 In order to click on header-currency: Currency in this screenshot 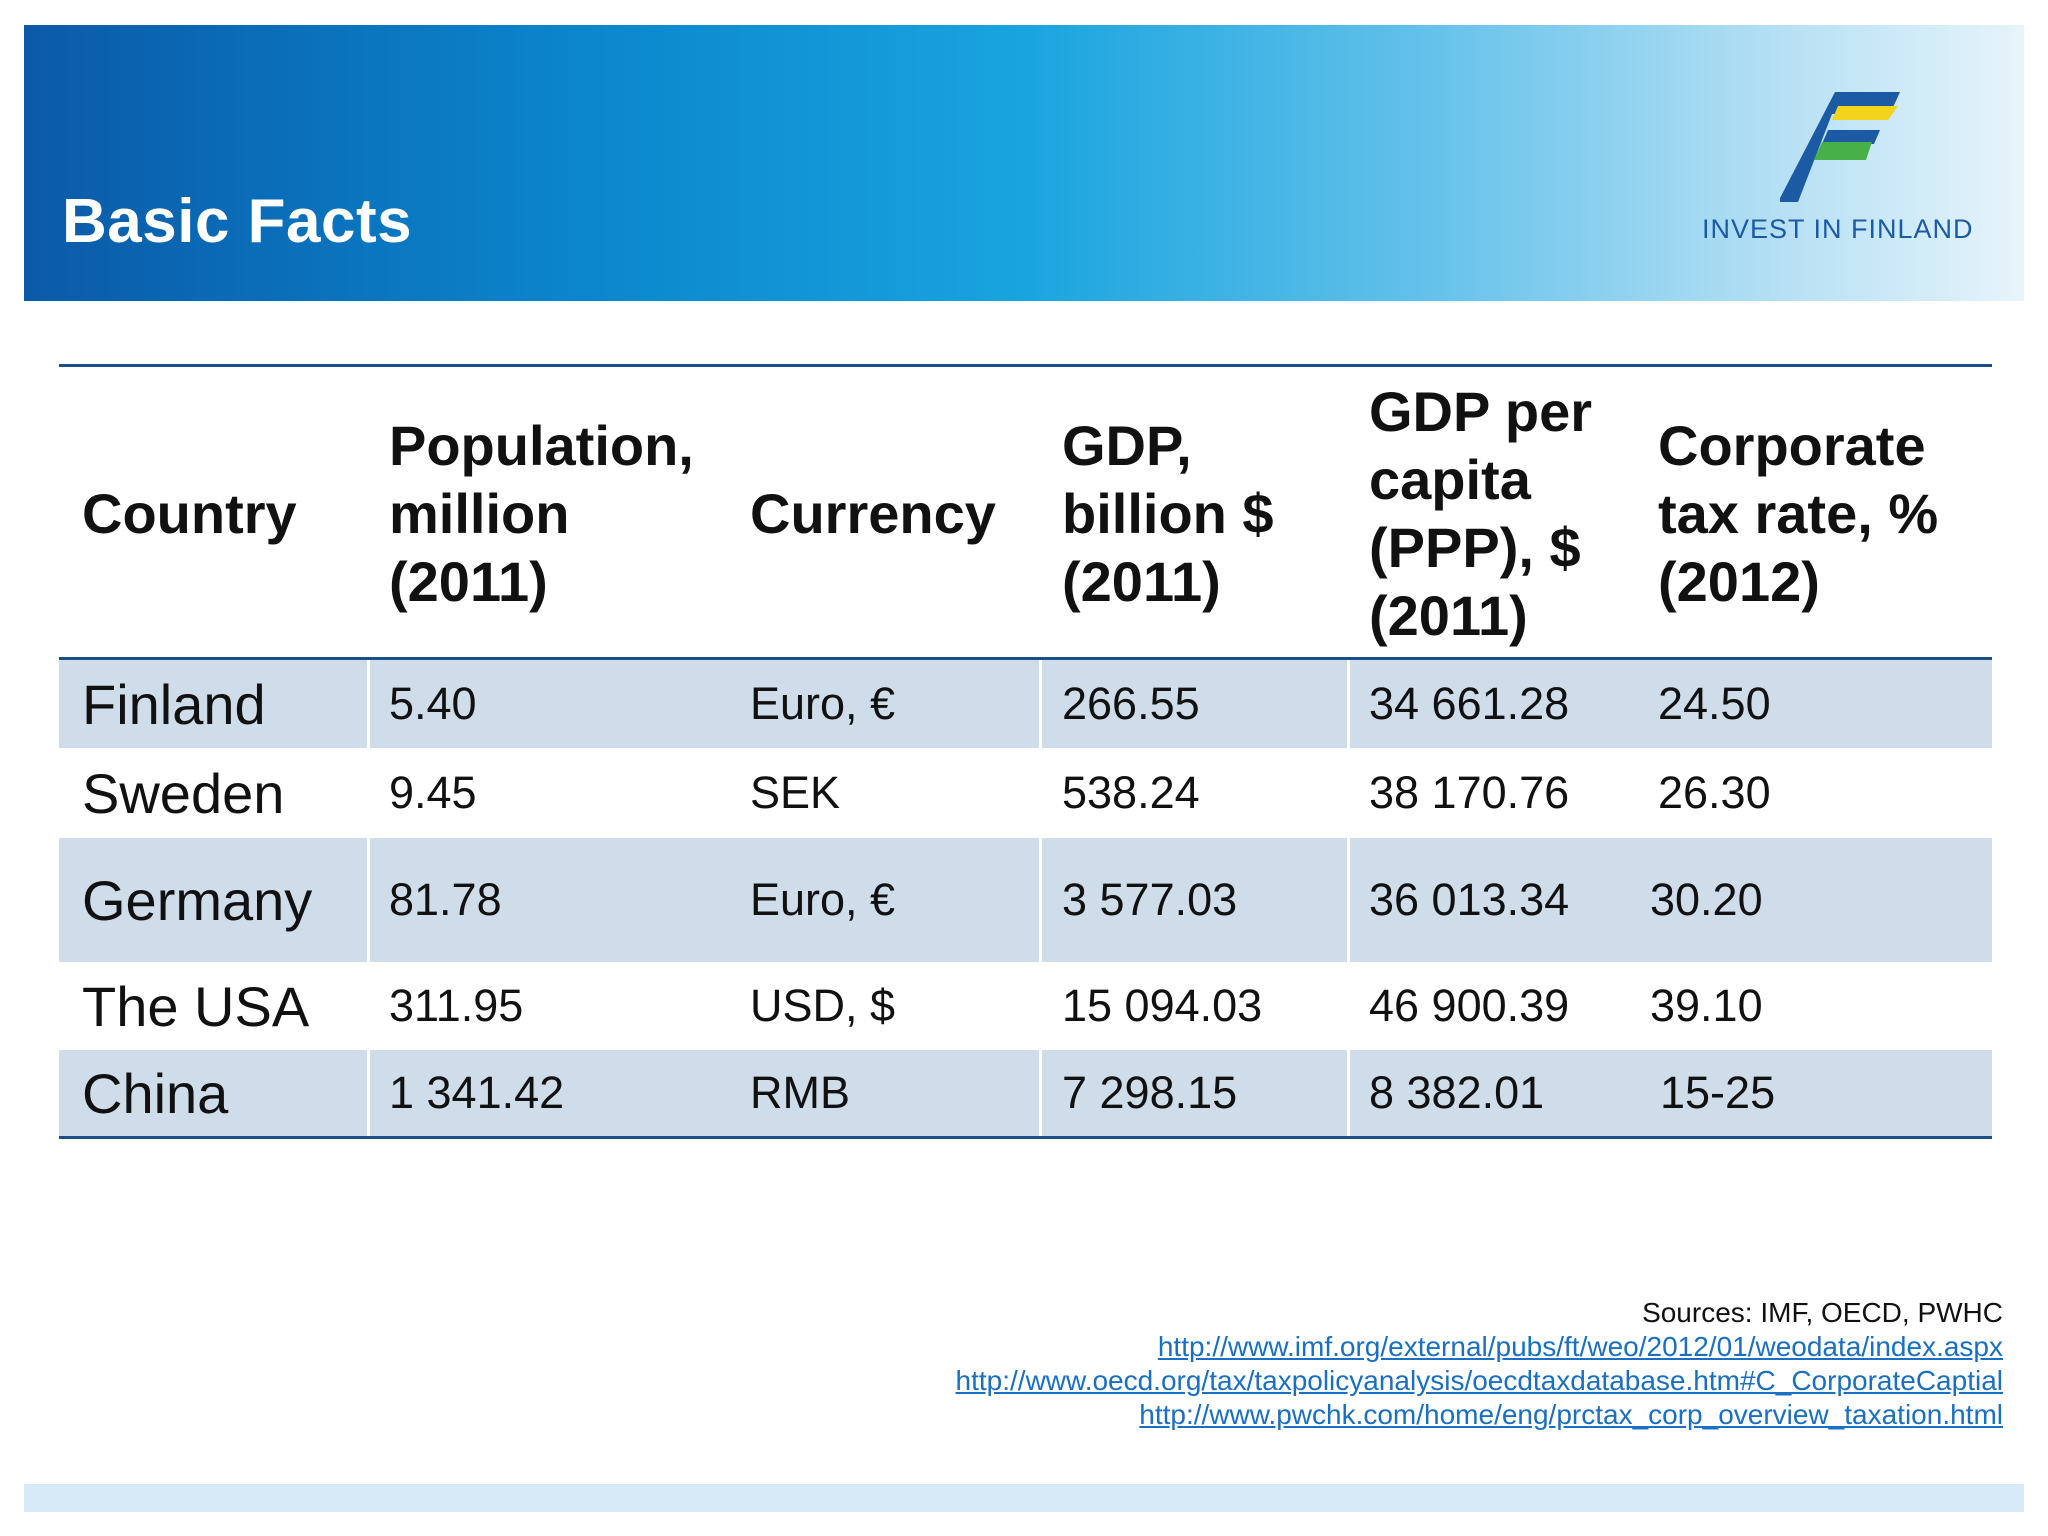, I will do `click(873, 513)`.